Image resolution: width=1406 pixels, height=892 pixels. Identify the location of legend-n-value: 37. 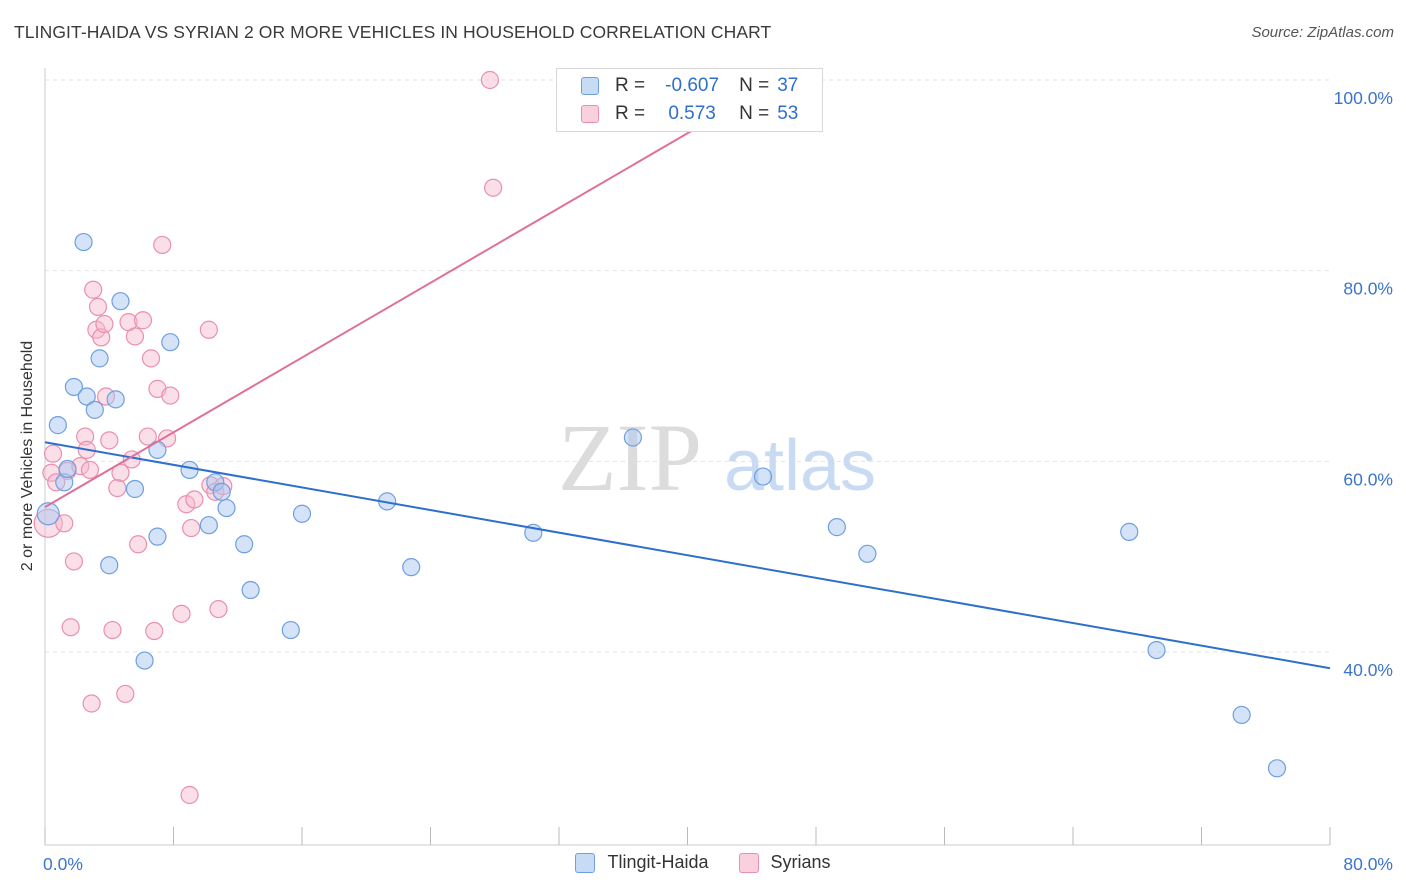
(788, 85).